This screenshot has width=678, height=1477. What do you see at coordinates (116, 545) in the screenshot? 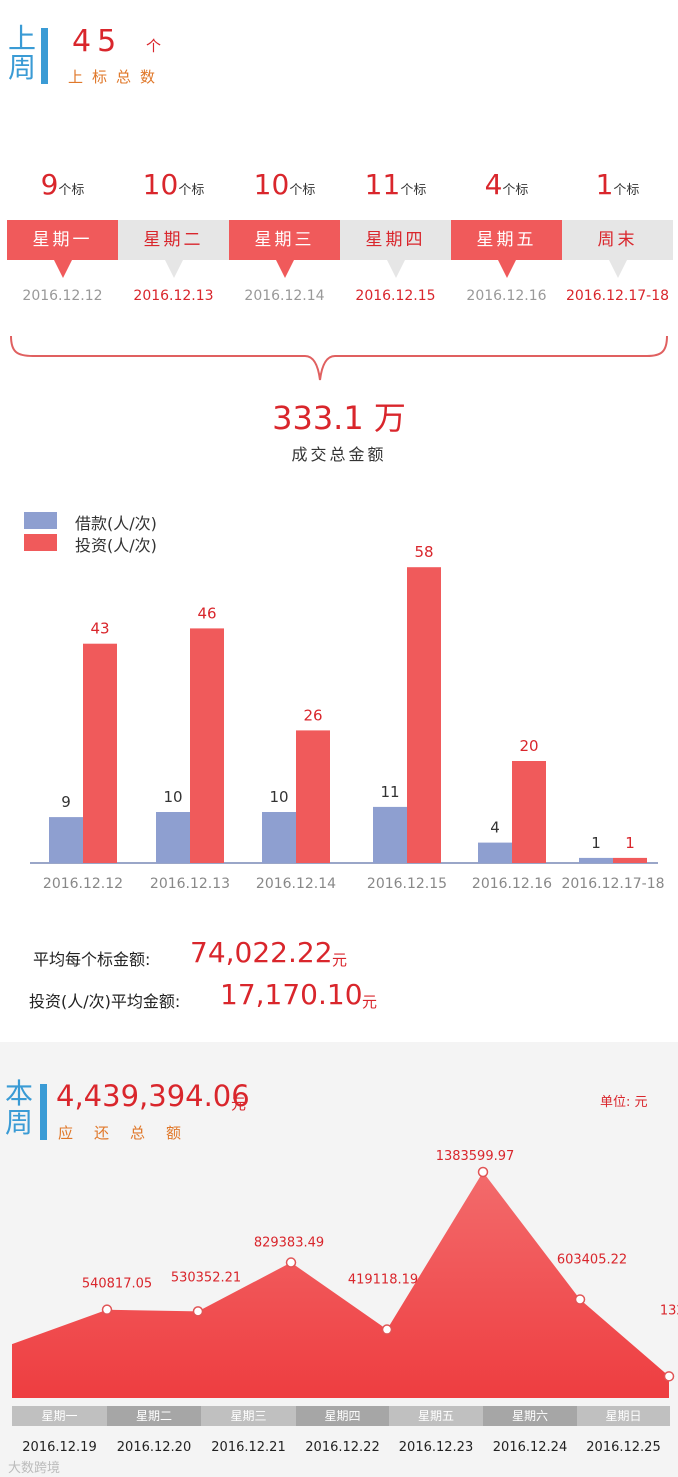
I see `legend-label-invest: 投资(人/次)` at bounding box center [116, 545].